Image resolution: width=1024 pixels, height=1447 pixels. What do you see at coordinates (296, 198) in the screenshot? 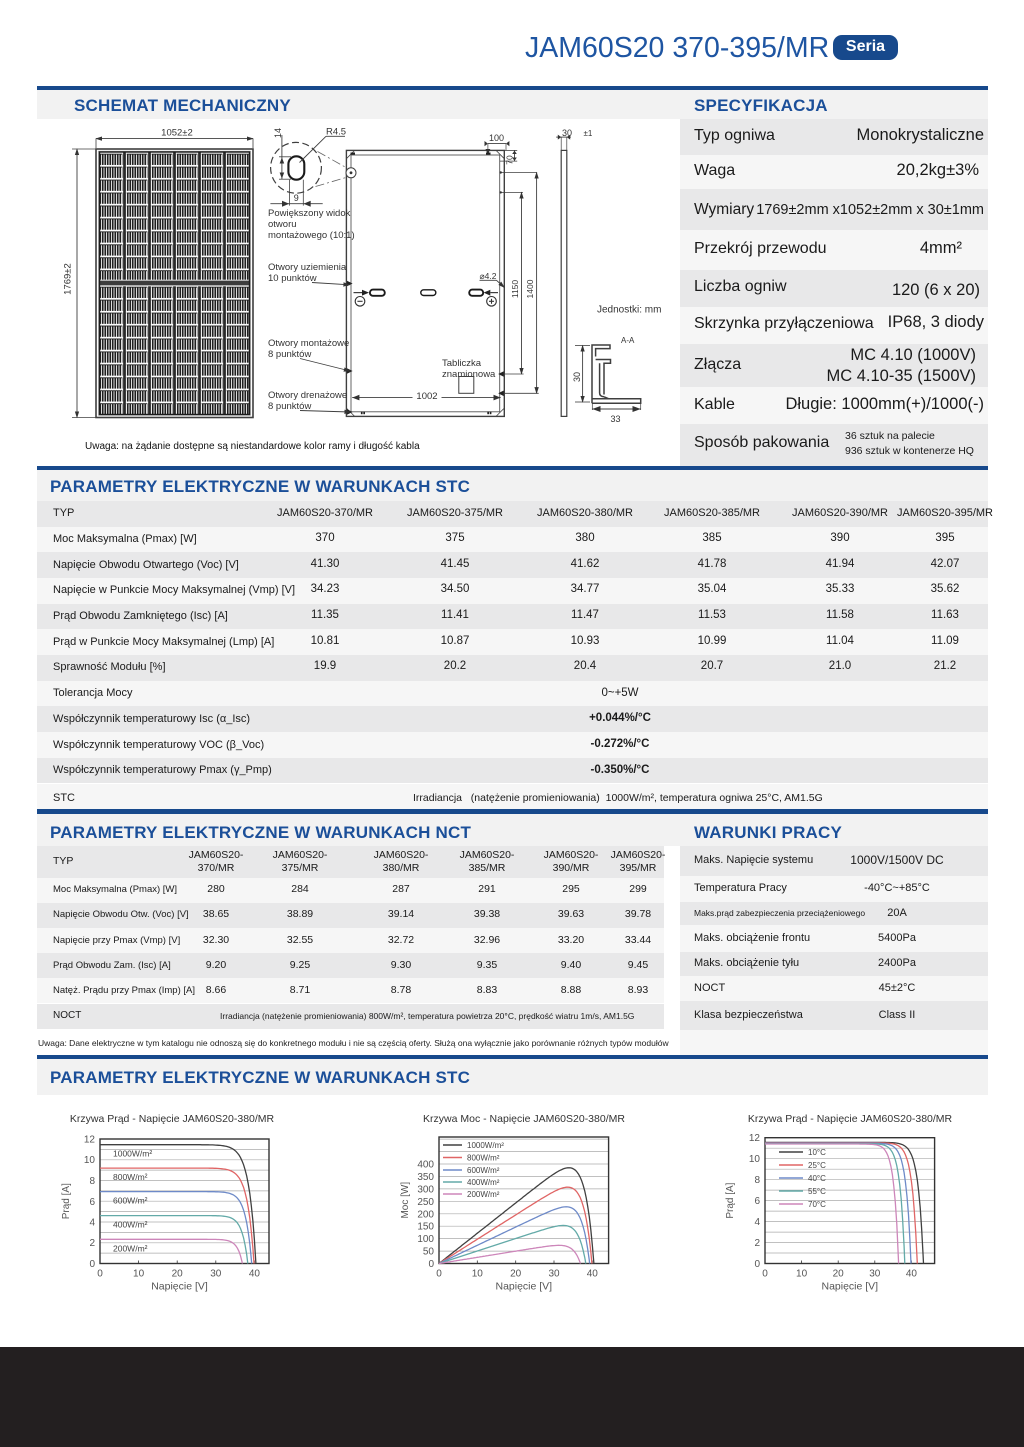
I see `svg-text: 9` at bounding box center [296, 198].